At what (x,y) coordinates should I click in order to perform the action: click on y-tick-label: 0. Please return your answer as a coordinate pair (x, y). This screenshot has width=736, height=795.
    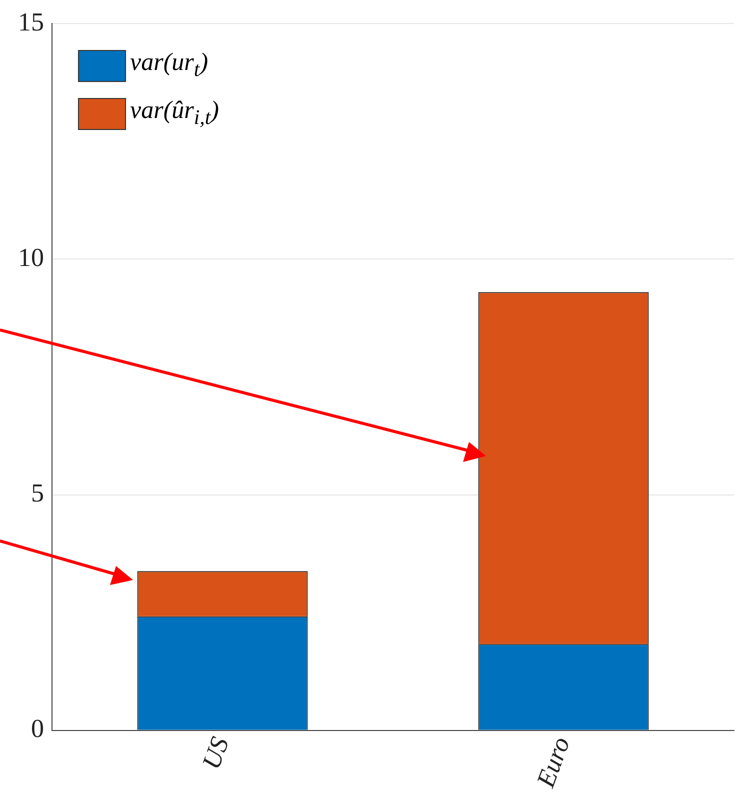
    Looking at the image, I should click on (37, 729).